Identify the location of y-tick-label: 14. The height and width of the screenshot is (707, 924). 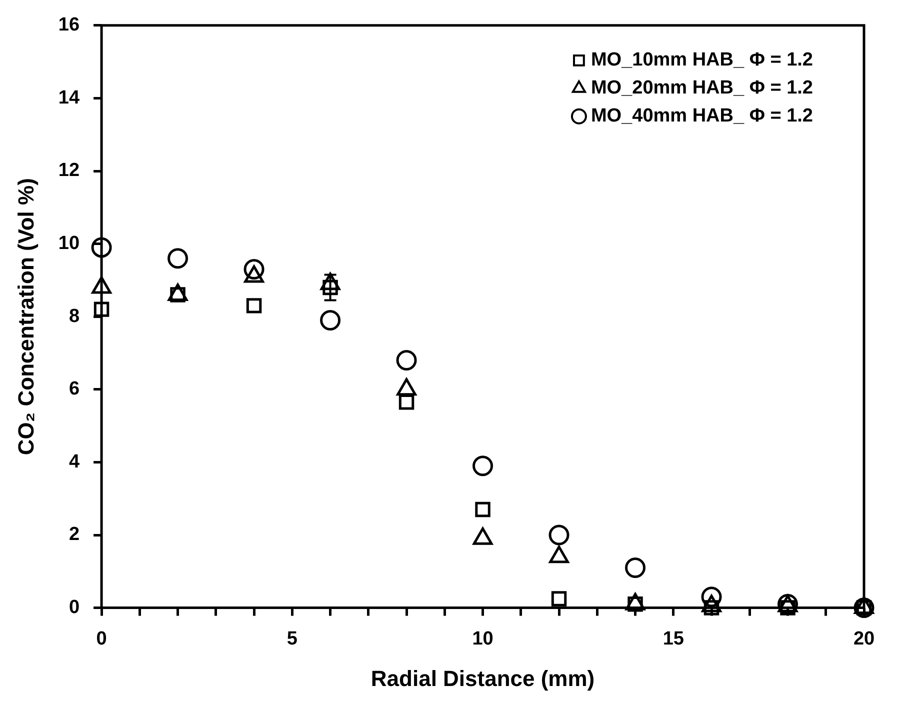
(69, 97).